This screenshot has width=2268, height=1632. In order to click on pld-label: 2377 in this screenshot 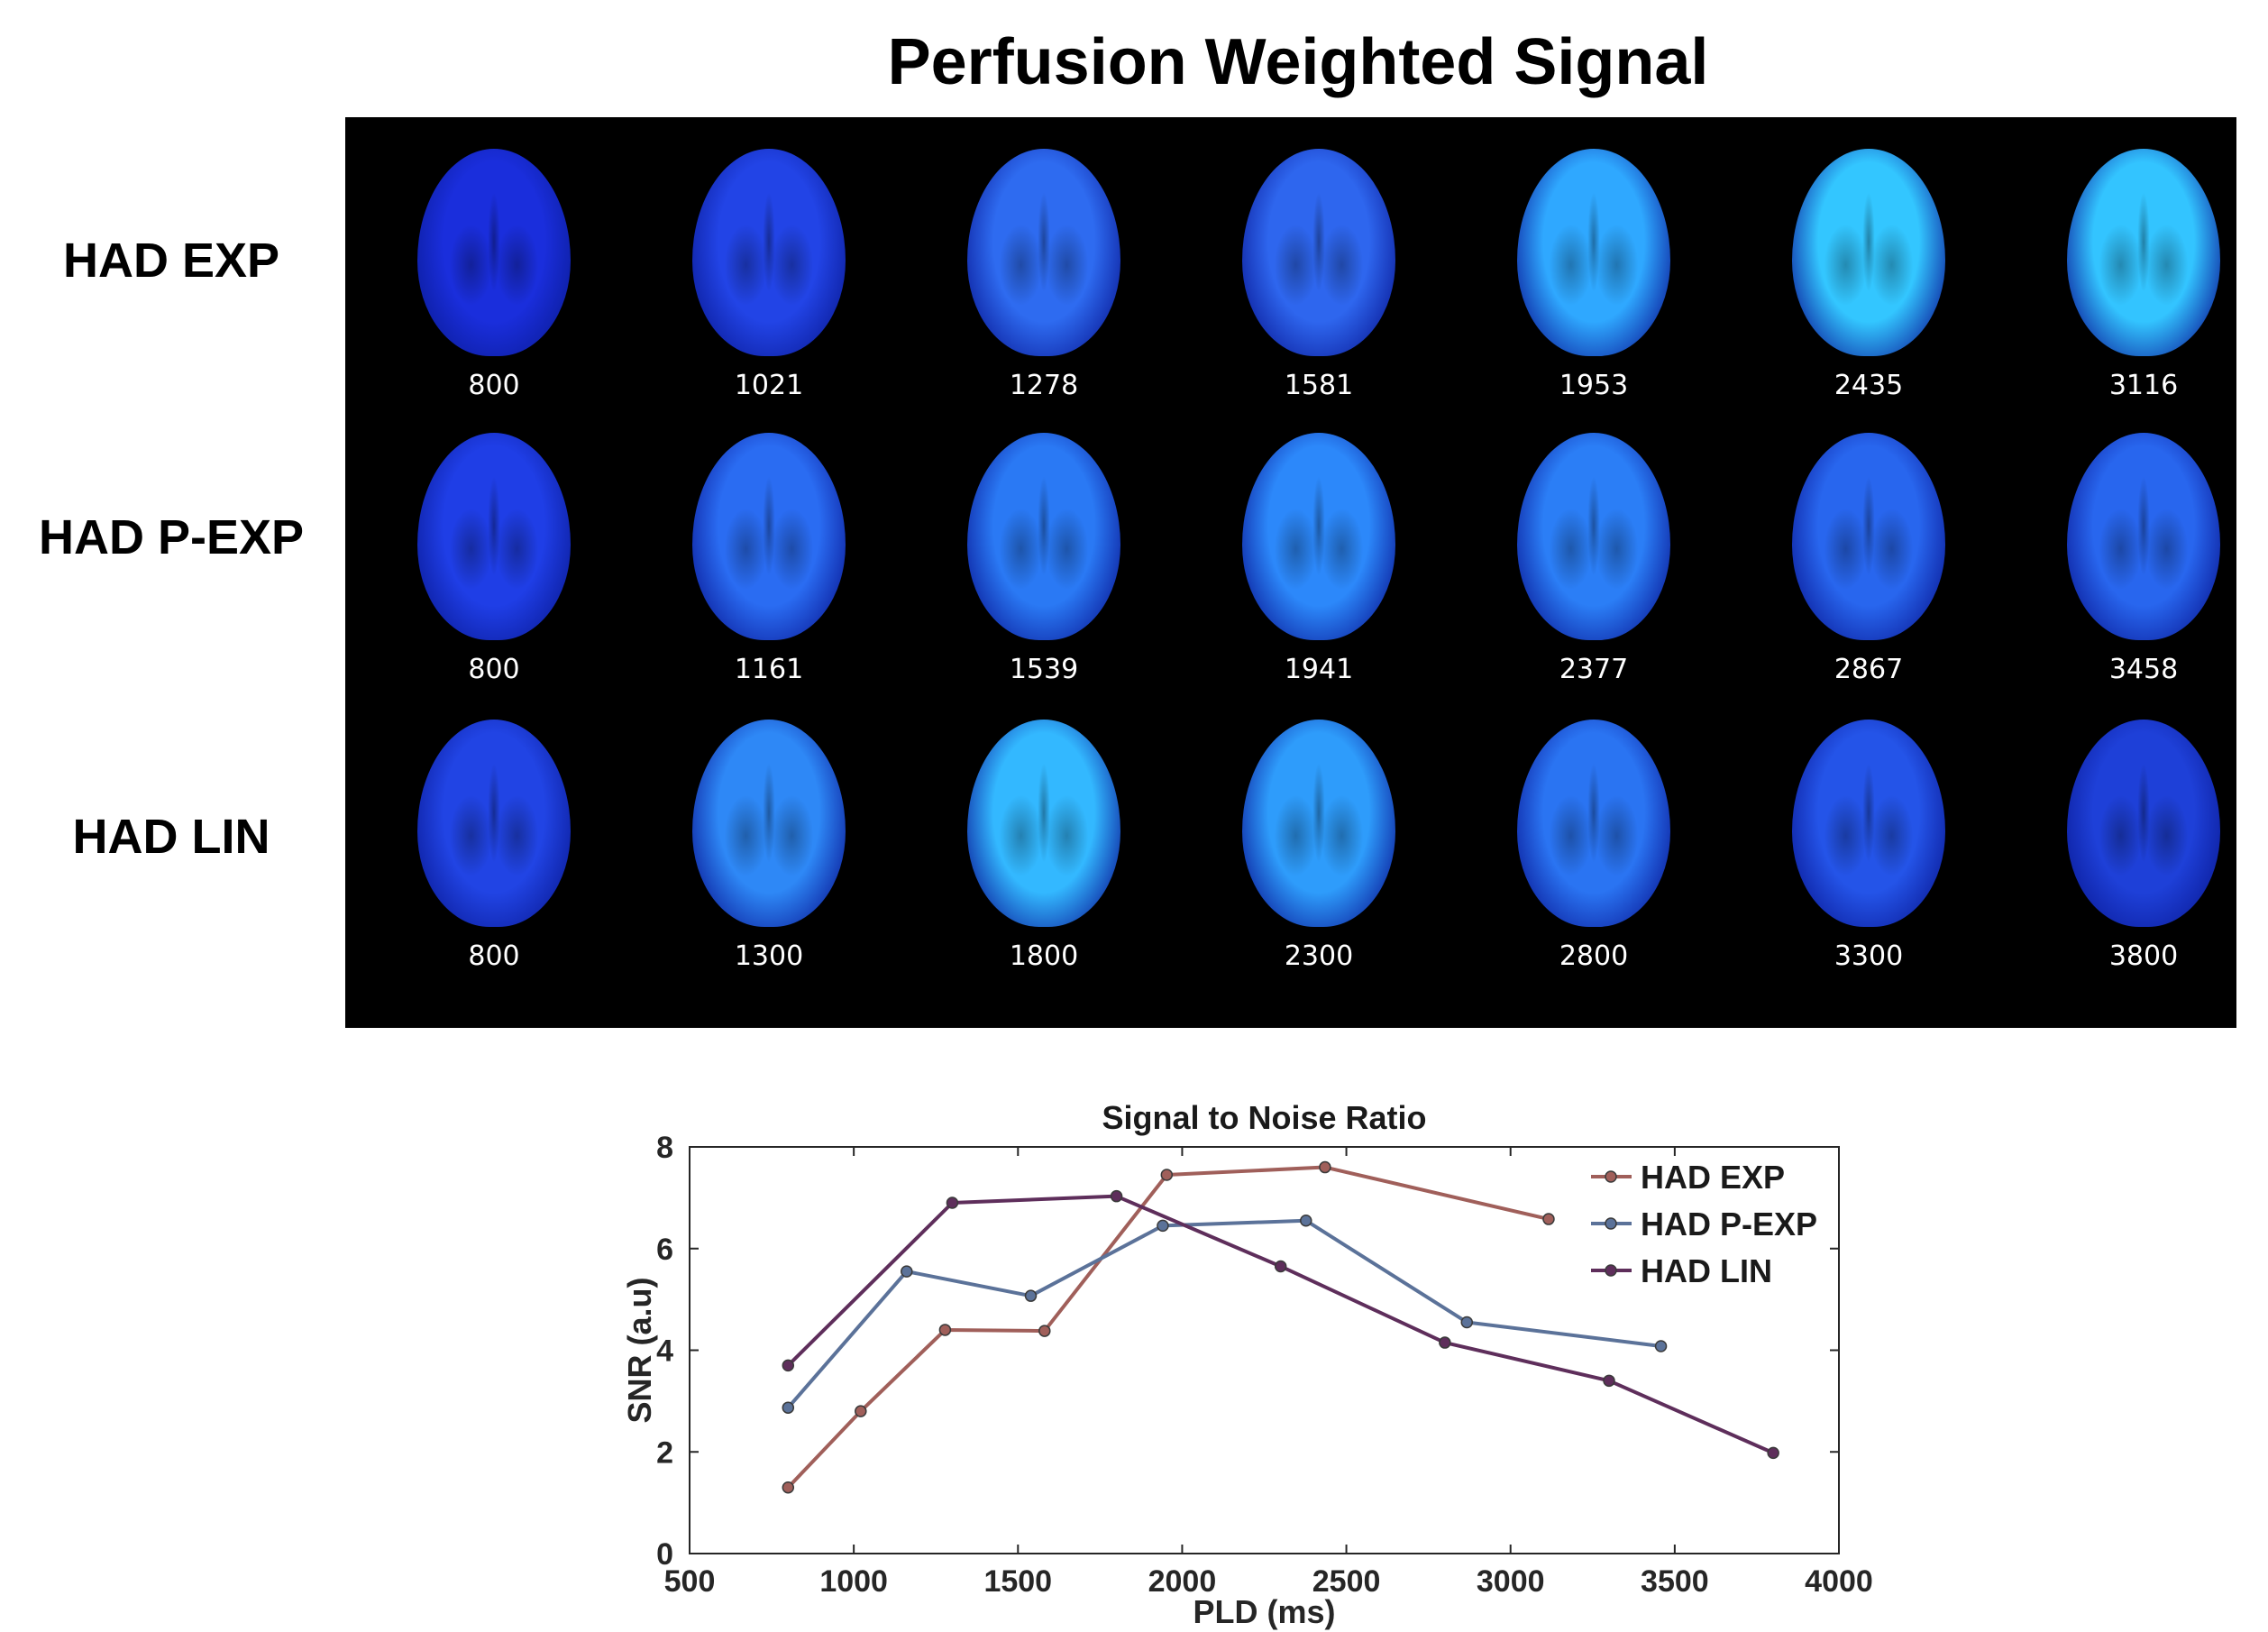, I will do `click(1594, 669)`.